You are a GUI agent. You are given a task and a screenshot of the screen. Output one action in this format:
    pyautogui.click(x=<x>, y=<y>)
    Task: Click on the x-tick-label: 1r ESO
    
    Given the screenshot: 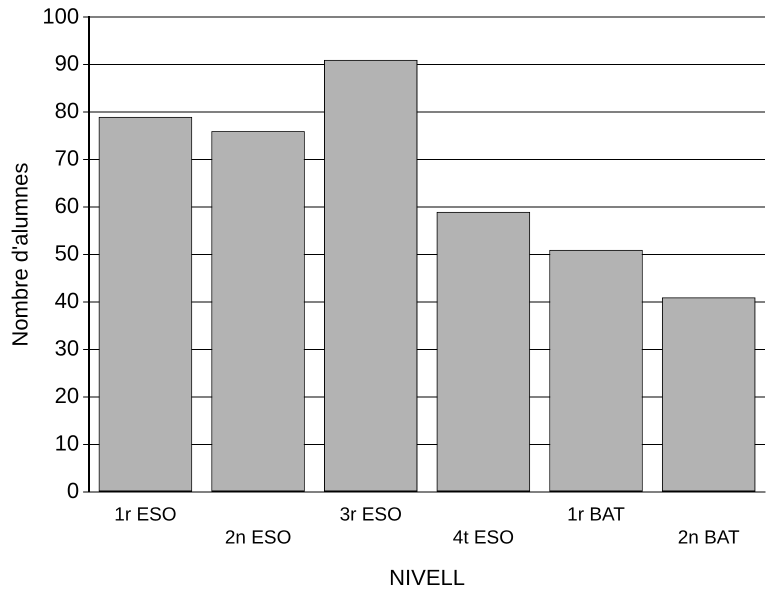 What is the action you would take?
    pyautogui.click(x=145, y=515)
    